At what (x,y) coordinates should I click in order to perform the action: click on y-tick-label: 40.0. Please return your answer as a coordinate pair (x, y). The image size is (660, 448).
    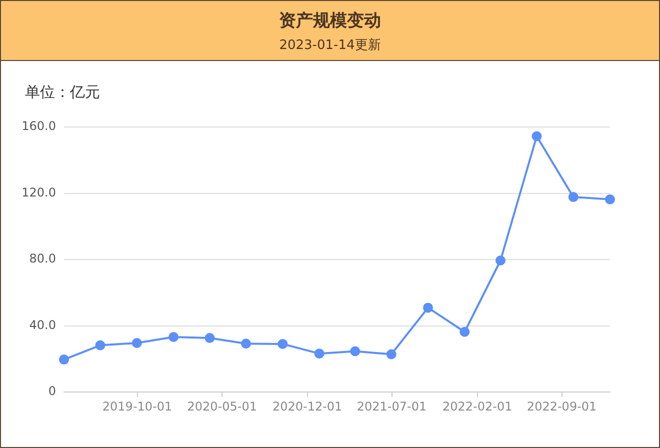
    Looking at the image, I should click on (42, 325).